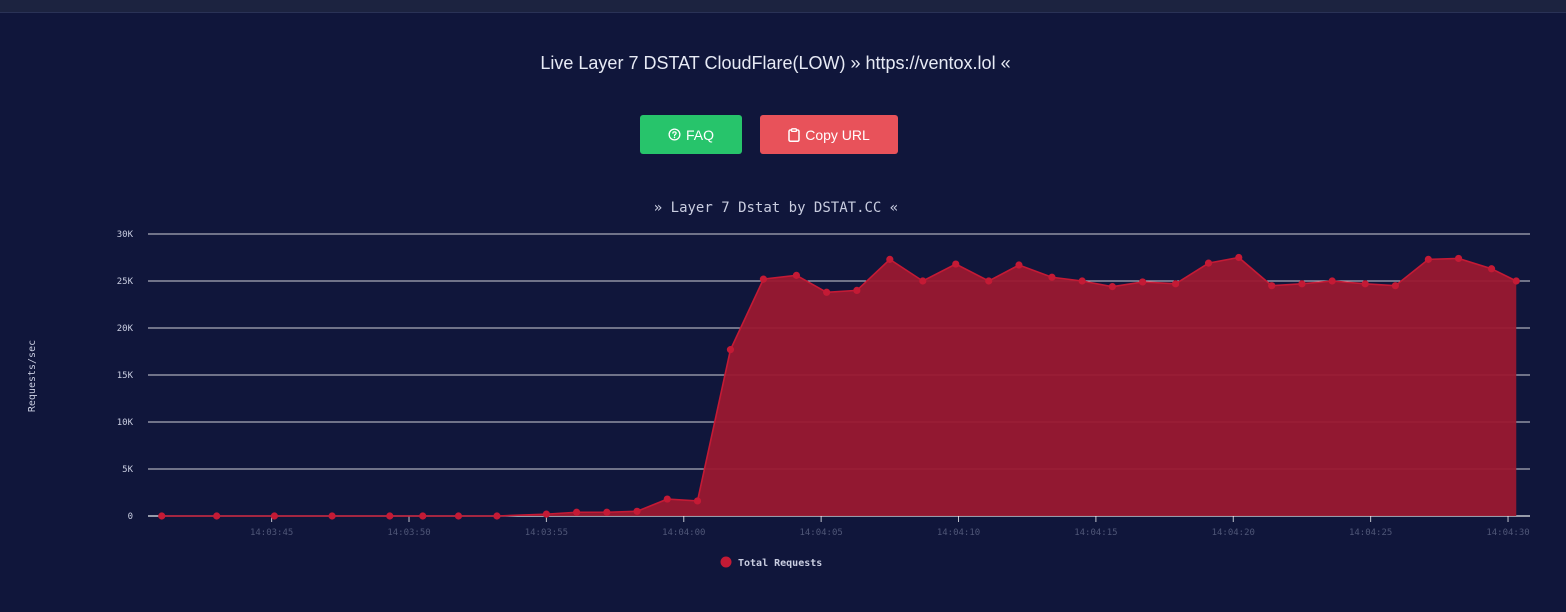 The height and width of the screenshot is (612, 1566). Describe the element at coordinates (125, 282) in the screenshot. I see `y-tick-label: 25K` at that location.